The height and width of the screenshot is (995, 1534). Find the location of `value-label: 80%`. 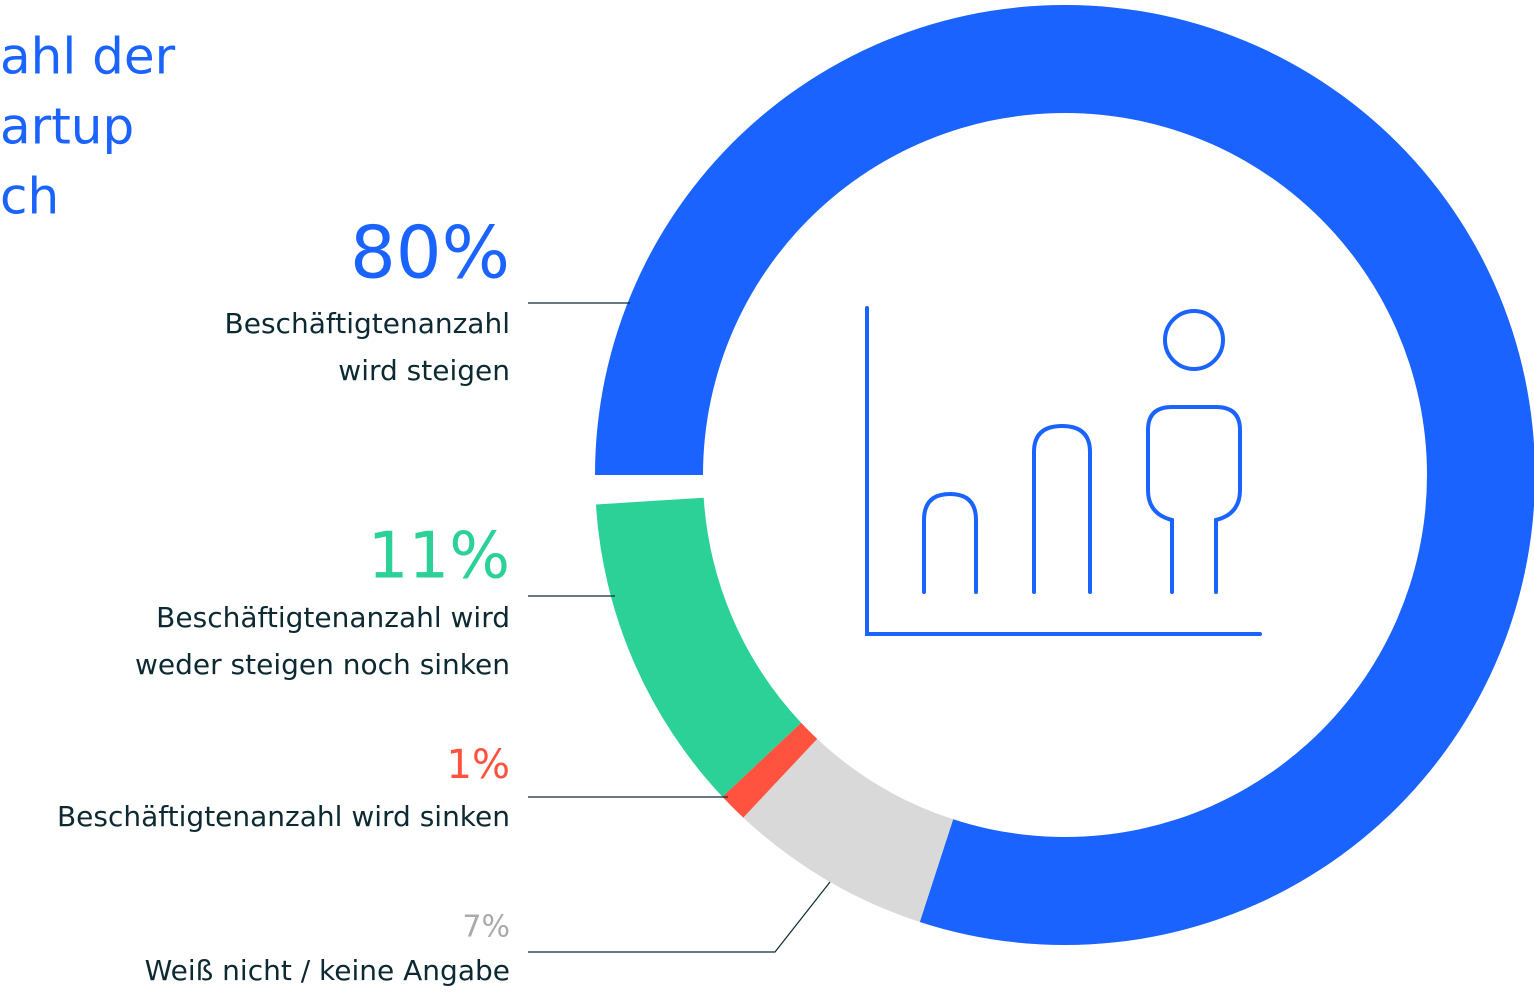

value-label: 80% is located at coordinates (430, 253).